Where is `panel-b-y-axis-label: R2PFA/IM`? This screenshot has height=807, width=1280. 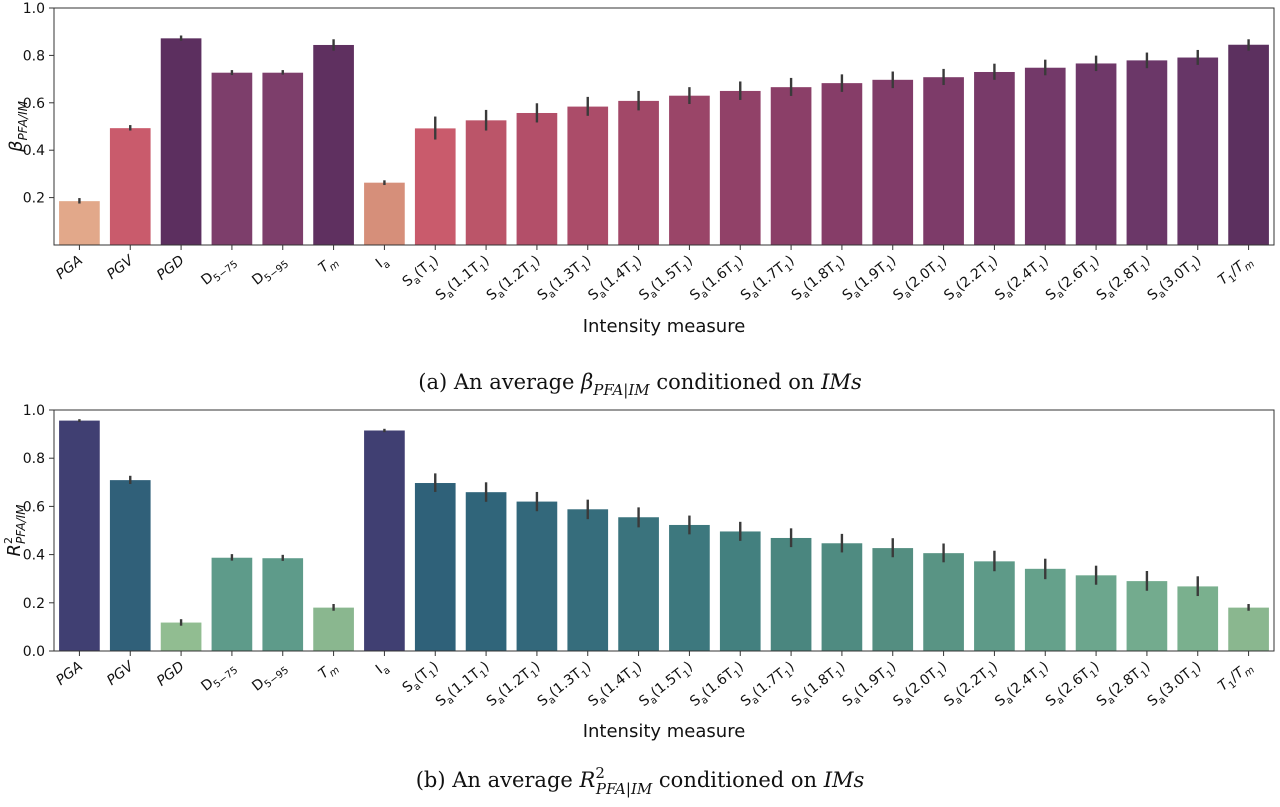 panel-b-y-axis-label: R2PFA/IM is located at coordinates (15, 530).